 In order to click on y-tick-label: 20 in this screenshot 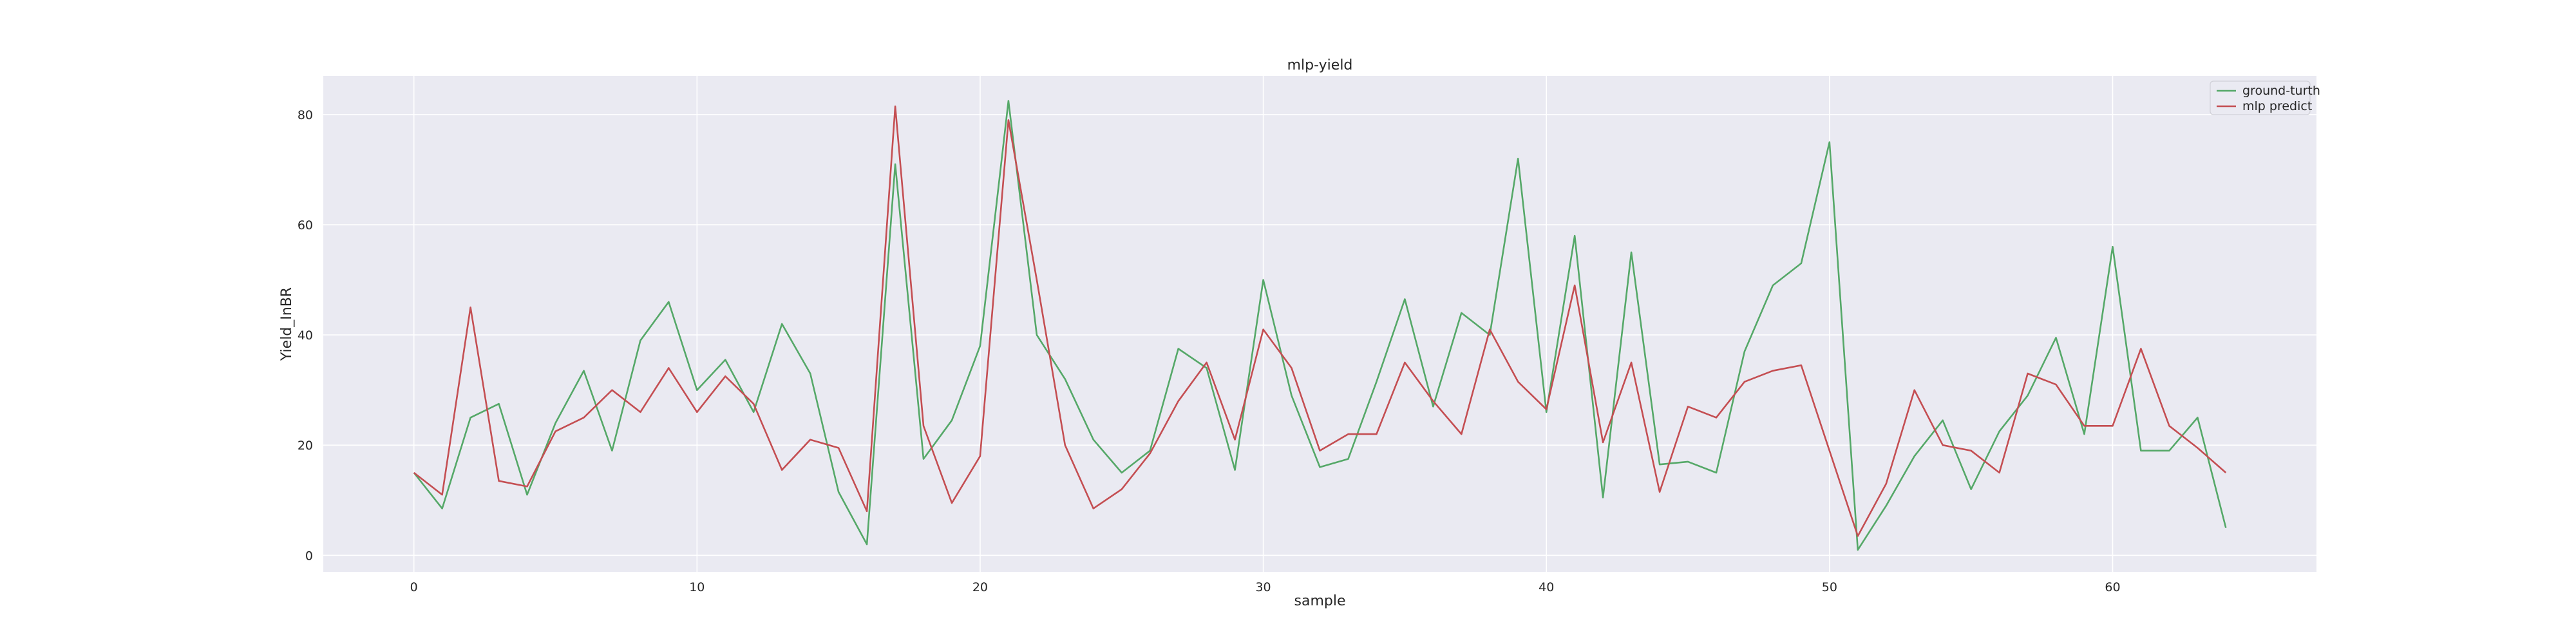, I will do `click(305, 446)`.